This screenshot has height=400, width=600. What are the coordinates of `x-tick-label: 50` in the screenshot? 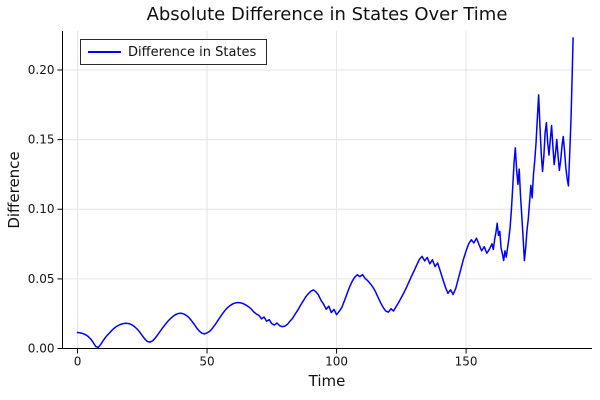 It's located at (206, 362).